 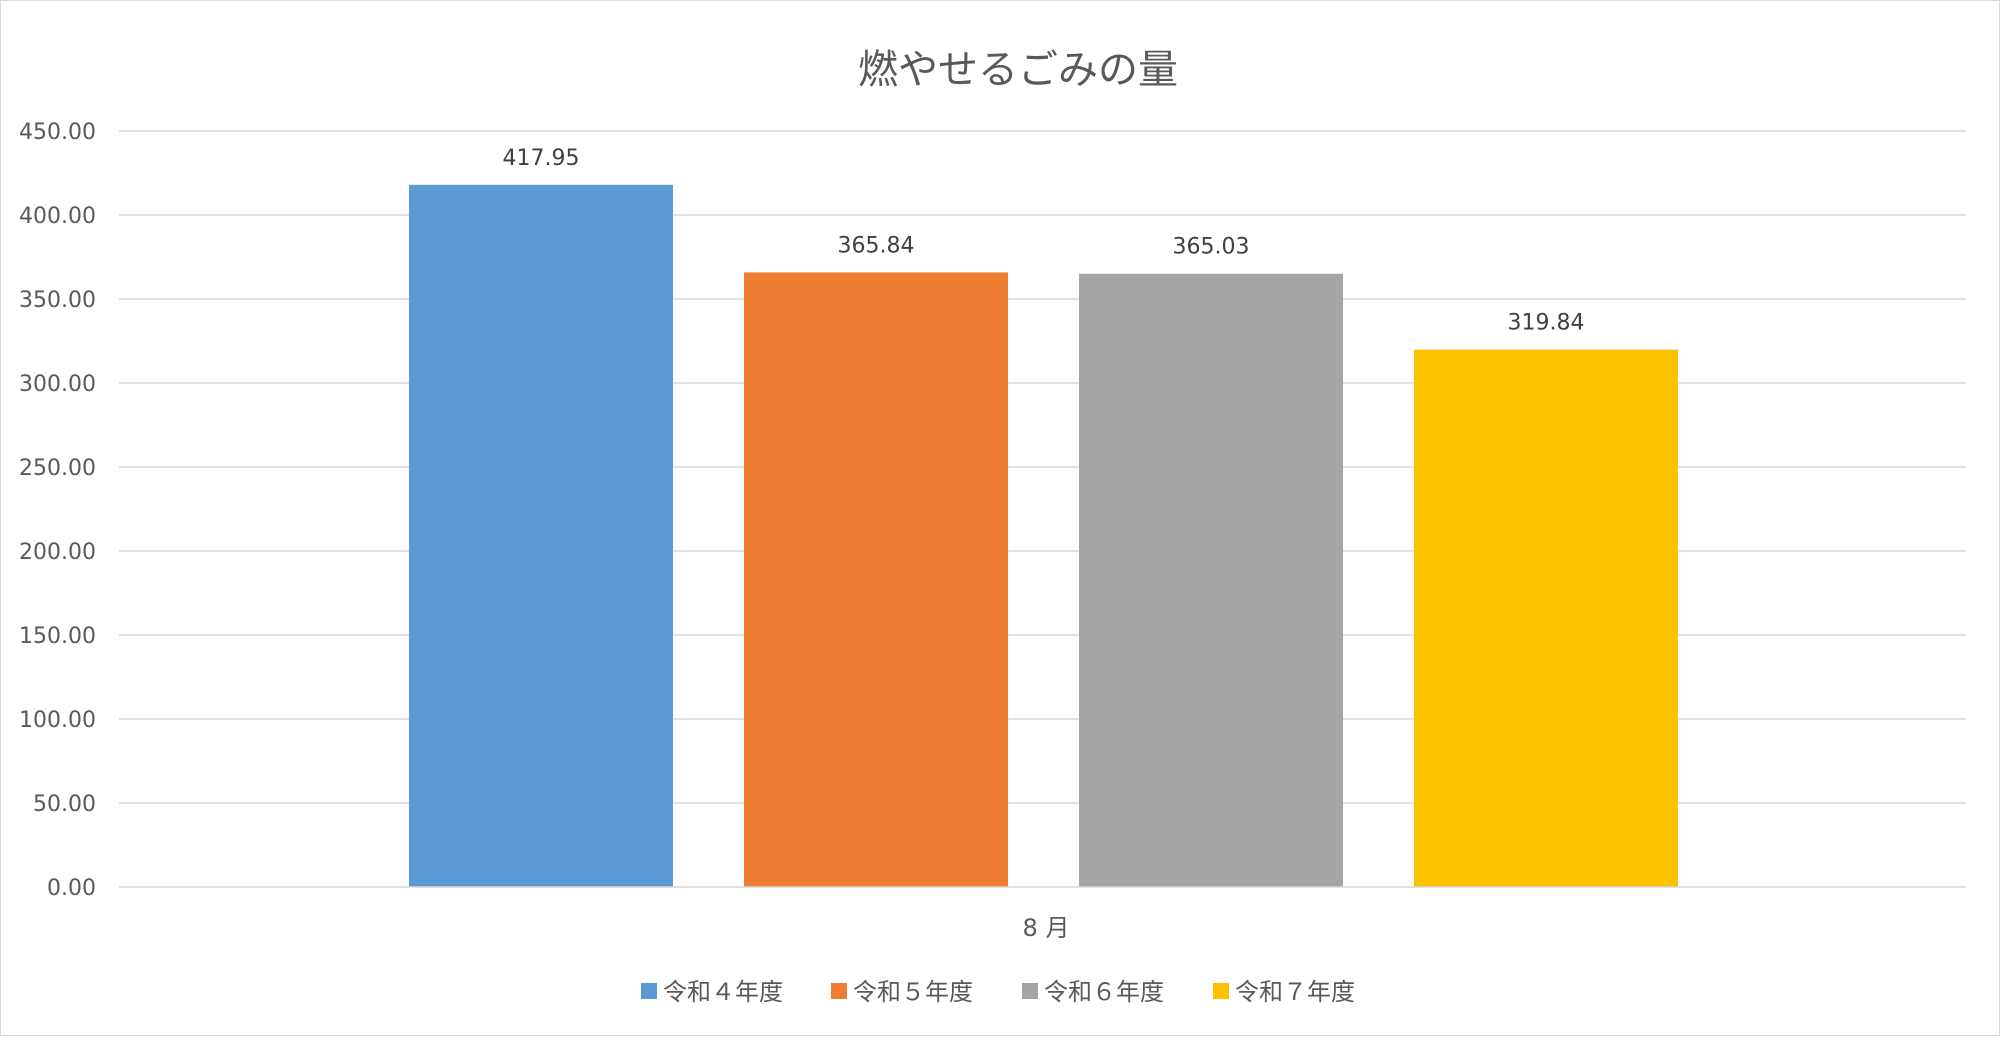 I want to click on legend-label: 令和５年度, so click(x=913, y=992).